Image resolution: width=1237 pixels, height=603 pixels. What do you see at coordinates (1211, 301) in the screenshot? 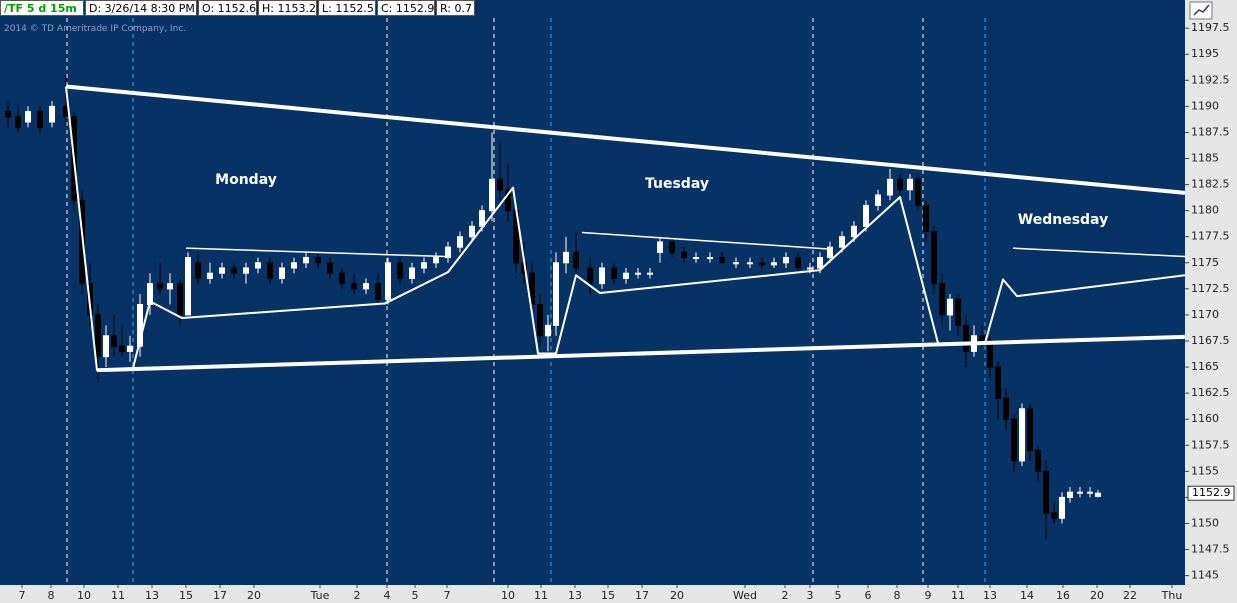
I see `y-axis-panel` at bounding box center [1211, 301].